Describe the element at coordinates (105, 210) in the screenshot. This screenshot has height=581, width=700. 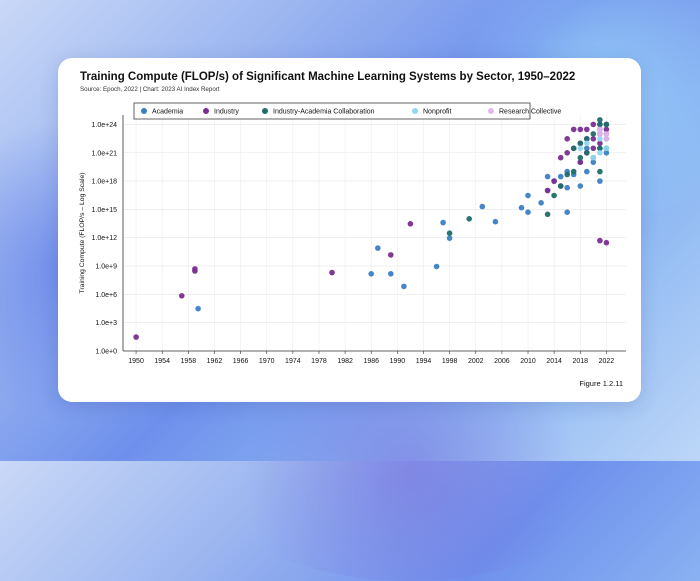
I see `y-tick-label: 1.0e+15` at that location.